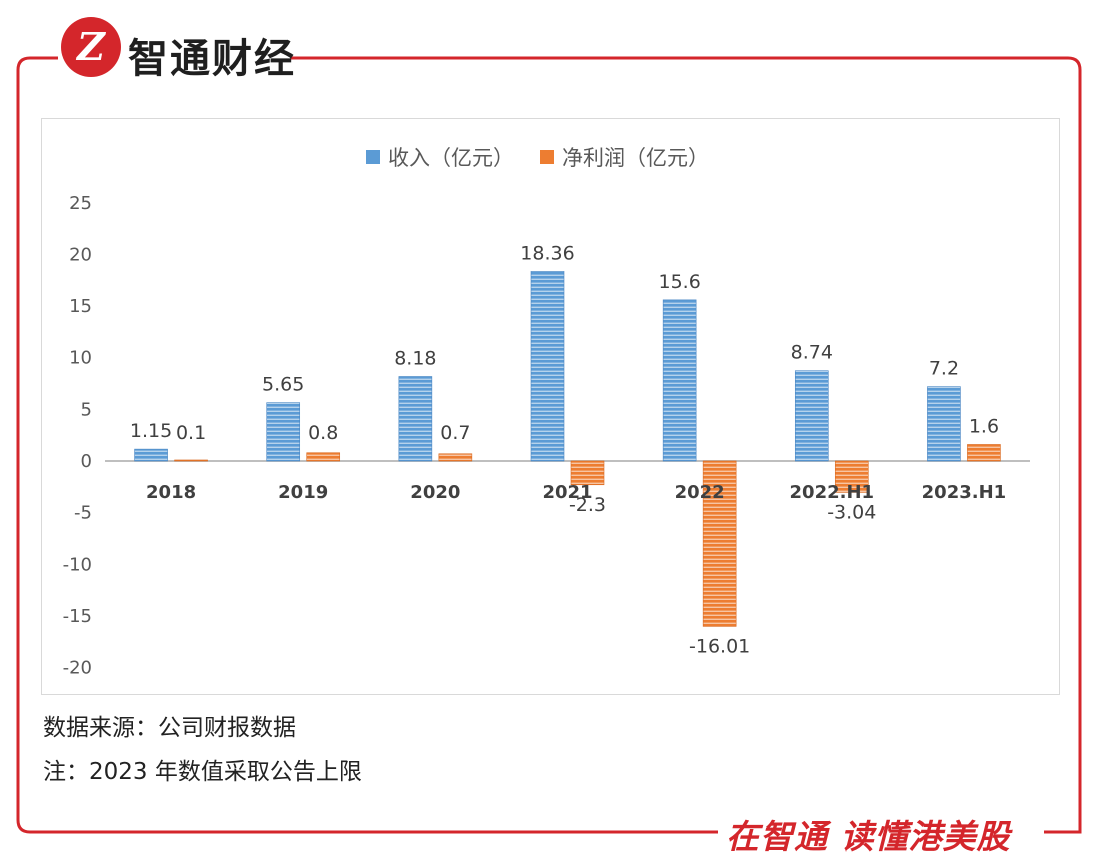 Image resolution: width=1105 pixels, height=868 pixels. What do you see at coordinates (212, 59) in the screenshot?
I see `brand-name: 智通财经` at bounding box center [212, 59].